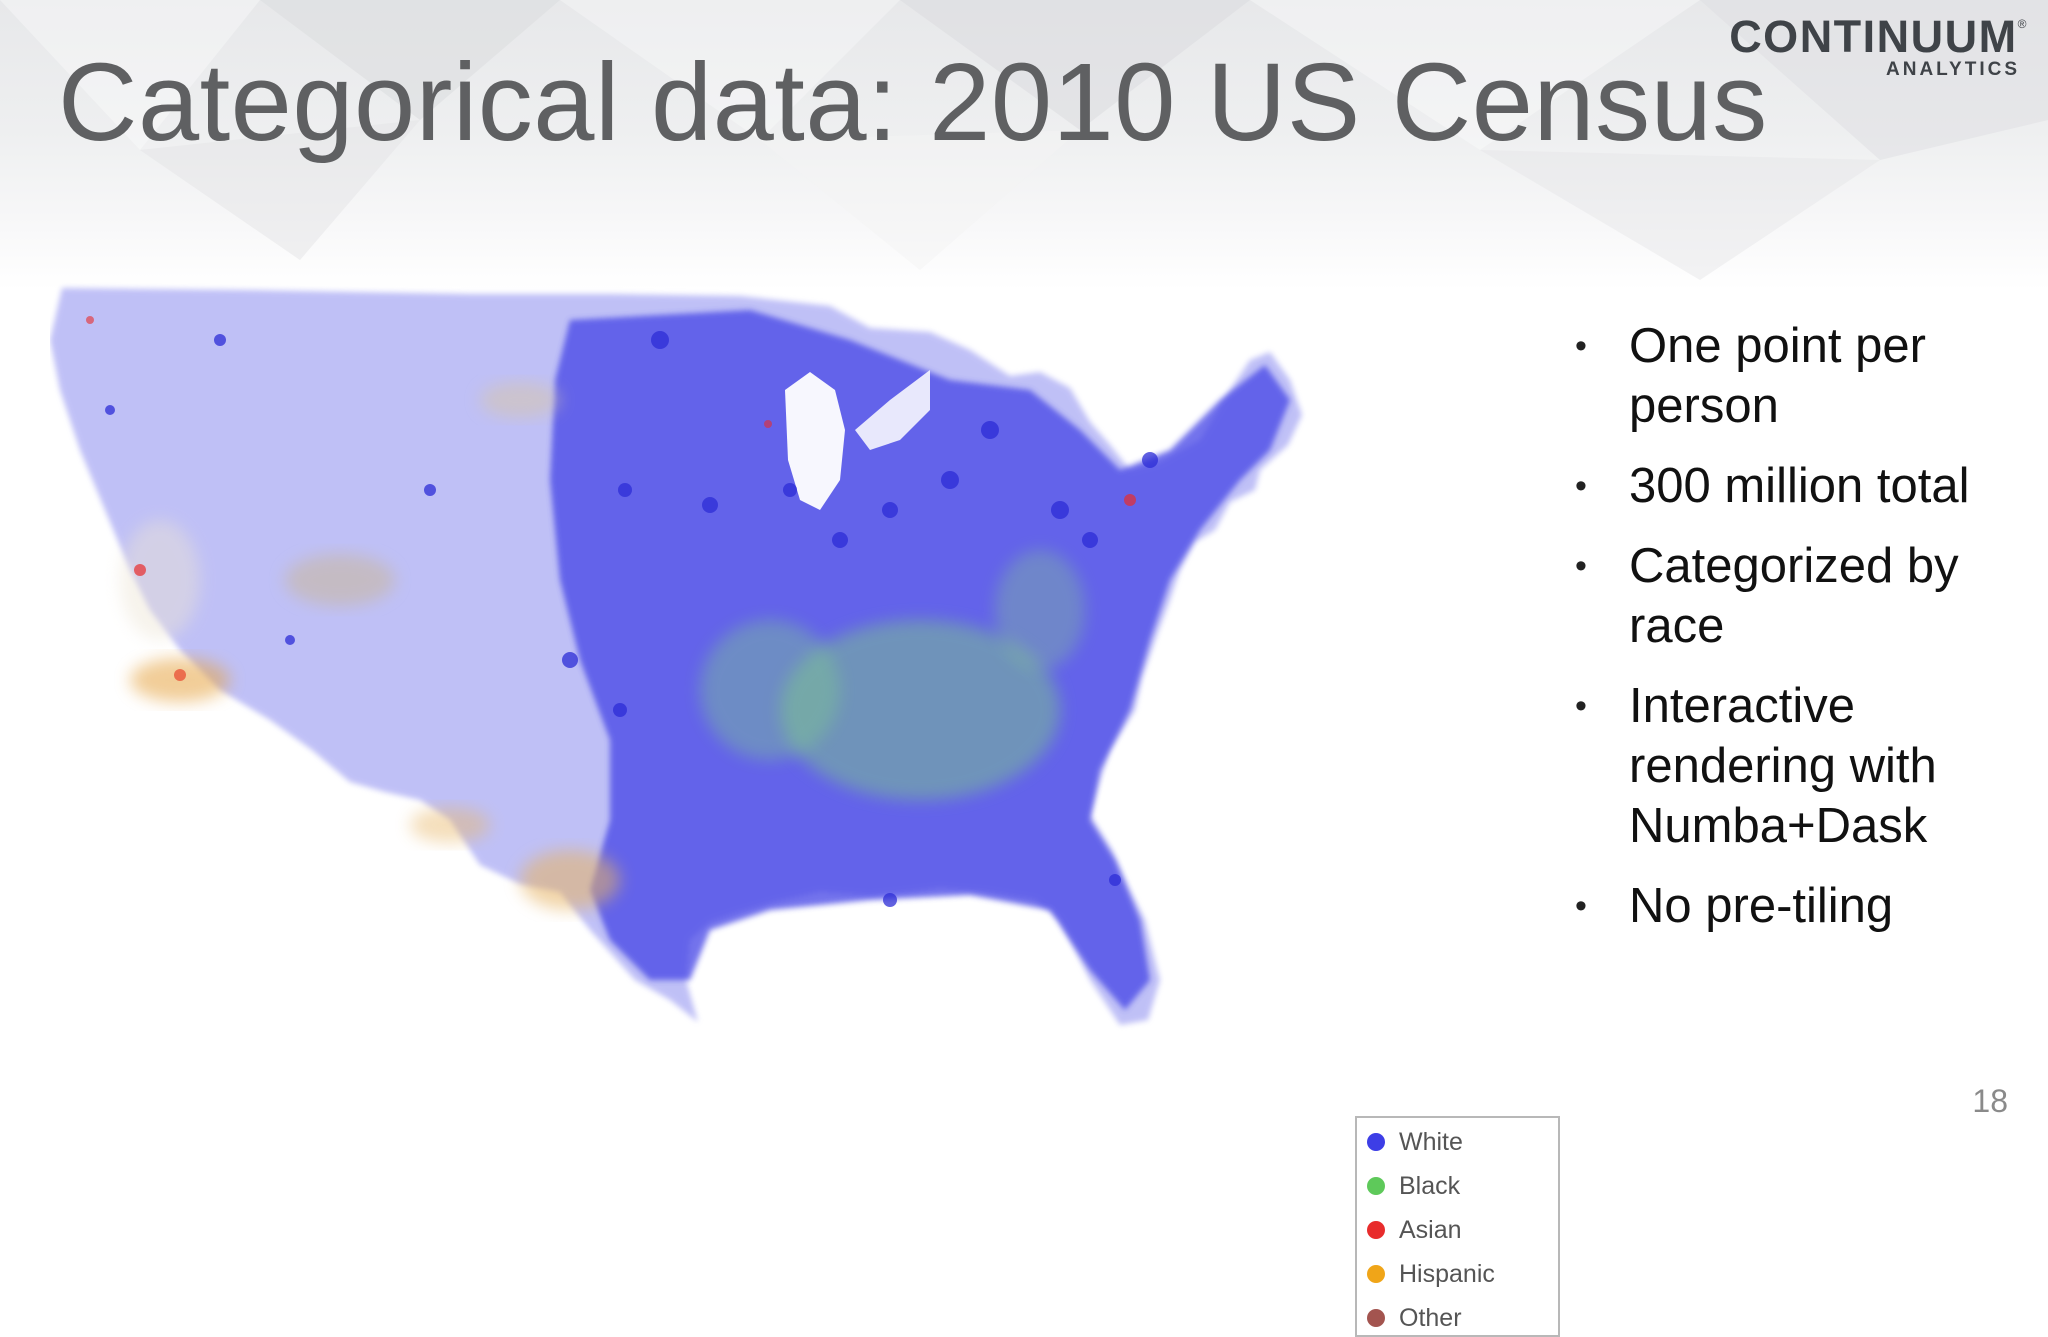 The width and height of the screenshot is (2048, 1337). What do you see at coordinates (570, 880) in the screenshot?
I see `texas-south-hispanic` at bounding box center [570, 880].